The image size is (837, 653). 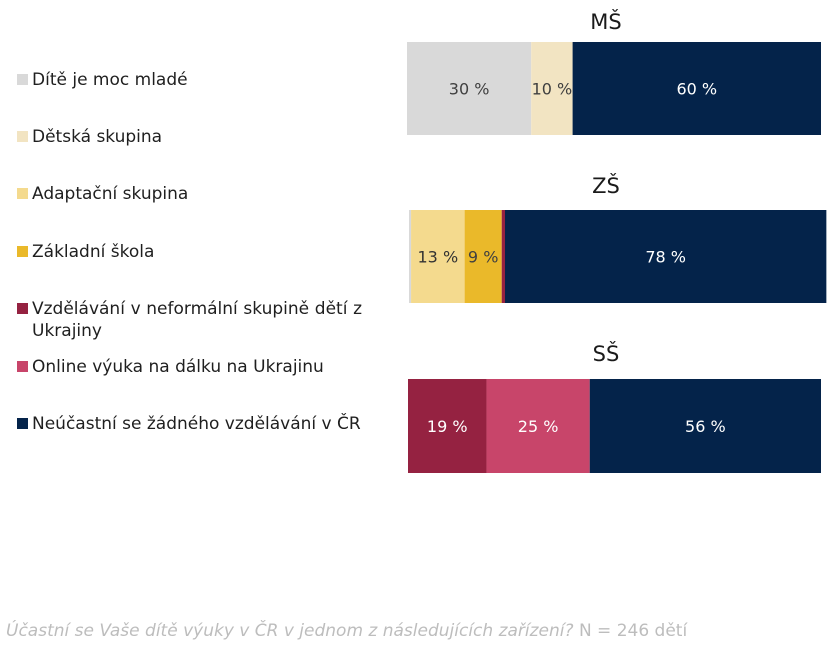 I want to click on legend-label: Dítě je moc mladé, so click(x=110, y=80).